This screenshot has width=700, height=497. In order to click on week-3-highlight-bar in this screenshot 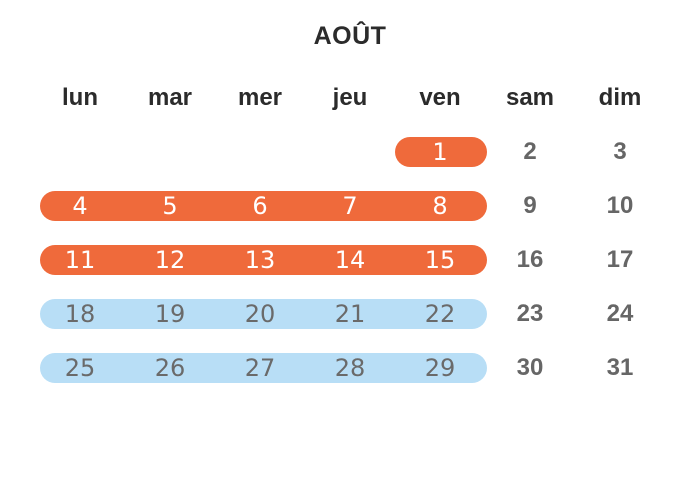, I will do `click(263, 260)`.